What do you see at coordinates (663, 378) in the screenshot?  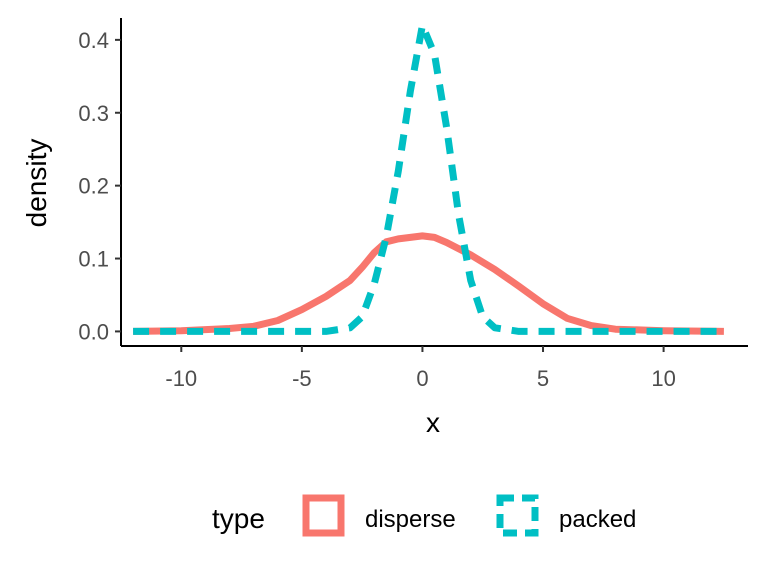 I see `x-tick-label: 10` at bounding box center [663, 378].